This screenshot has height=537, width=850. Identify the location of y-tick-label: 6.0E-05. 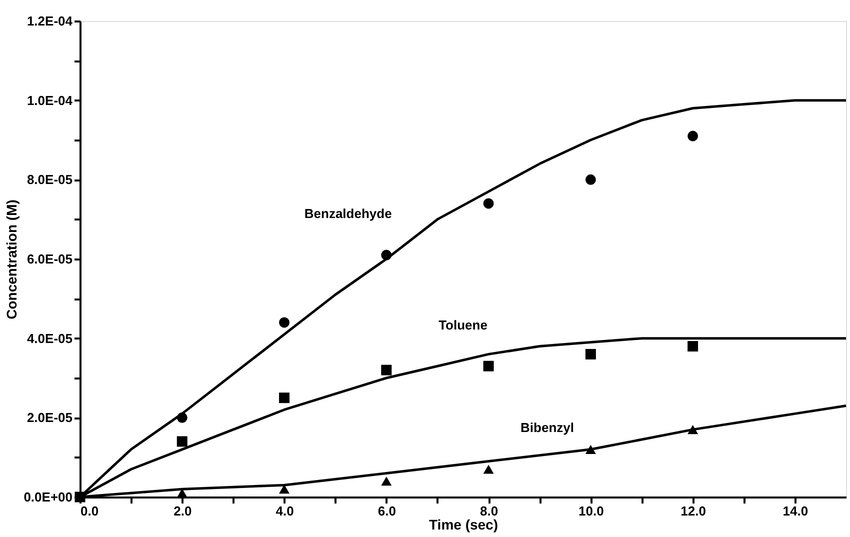
(49, 259).